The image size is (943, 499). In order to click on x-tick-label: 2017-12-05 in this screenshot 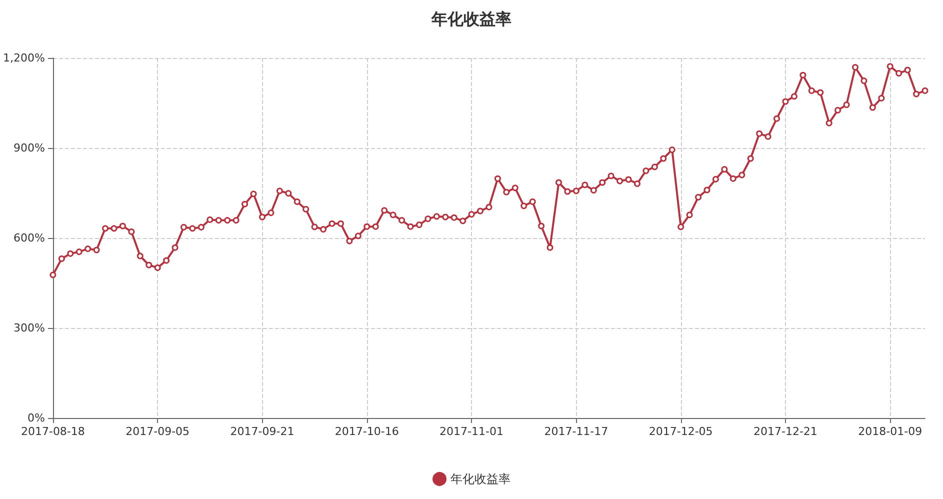, I will do `click(680, 431)`.